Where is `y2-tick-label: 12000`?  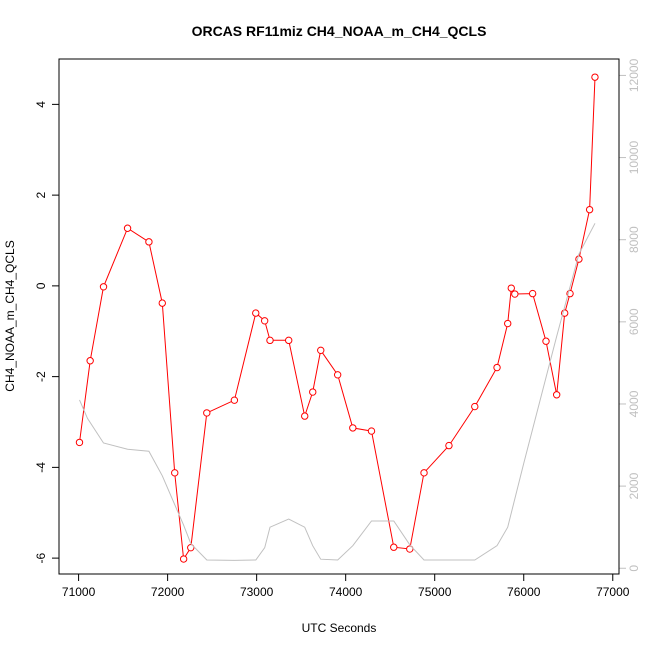 y2-tick-label: 12000 is located at coordinates (634, 75).